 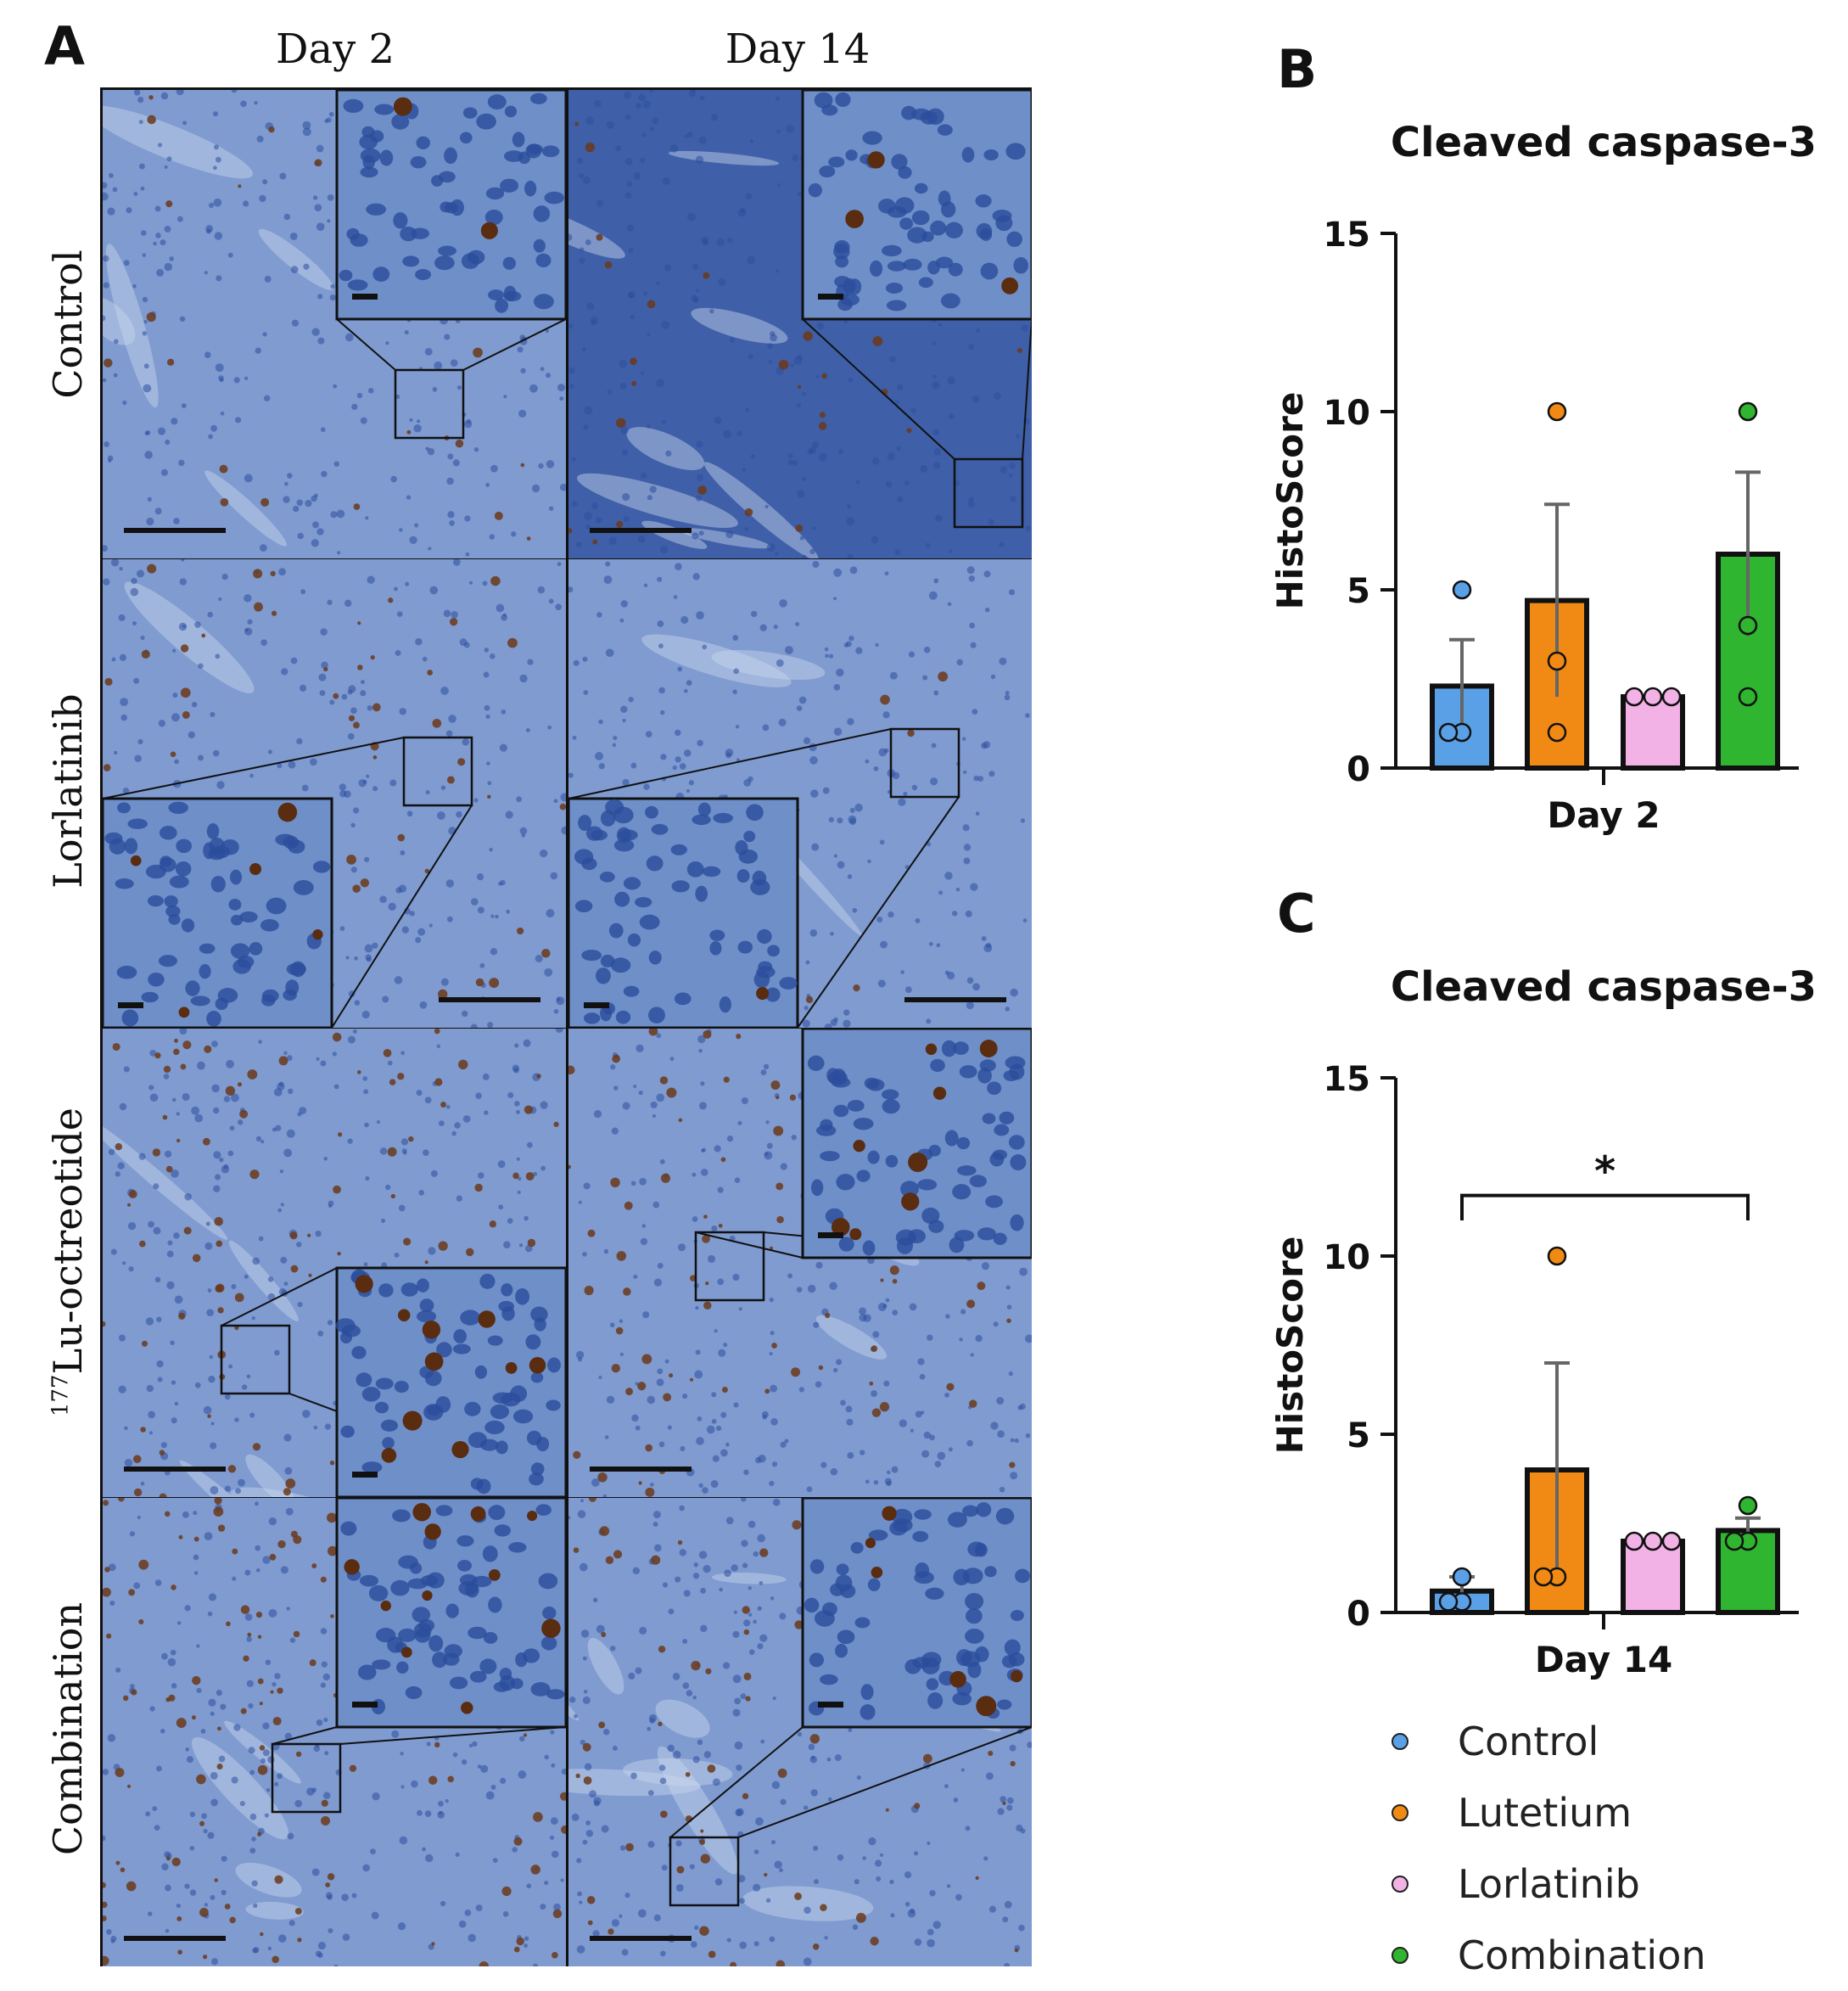 What do you see at coordinates (1748, 697) in the screenshot?
I see `data-point` at bounding box center [1748, 697].